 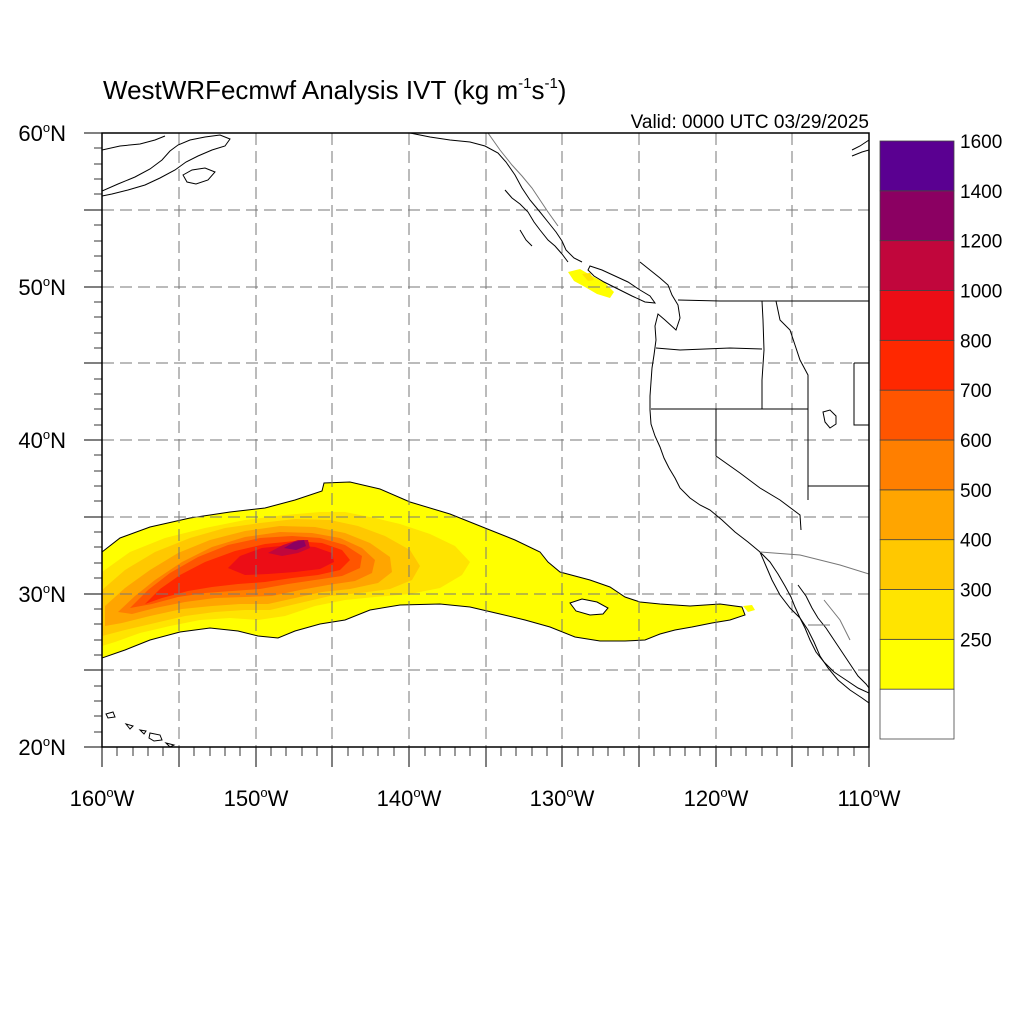 I want to click on coastline-bc, so click(x=536, y=226).